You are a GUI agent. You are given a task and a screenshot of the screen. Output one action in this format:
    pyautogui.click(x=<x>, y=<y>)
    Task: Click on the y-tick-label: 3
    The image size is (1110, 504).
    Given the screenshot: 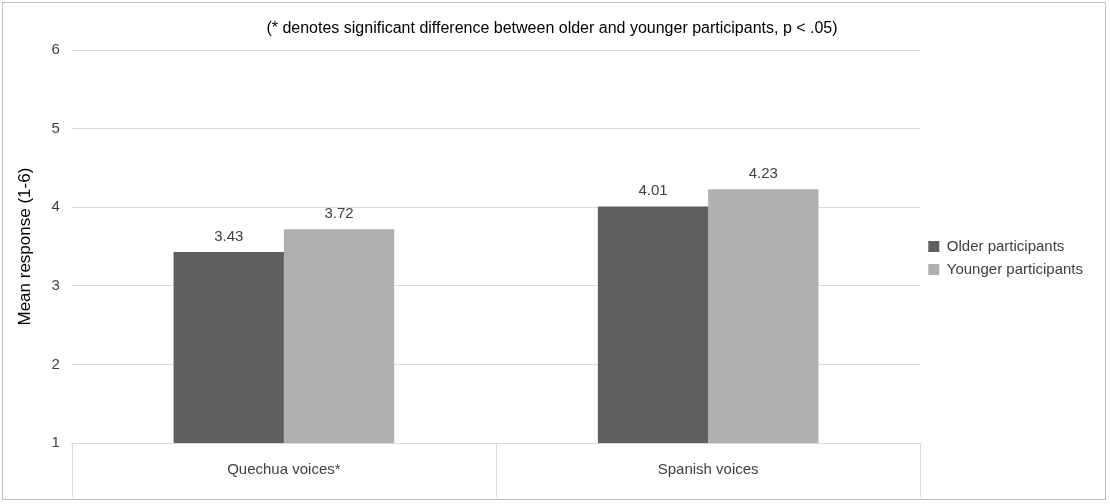 What is the action you would take?
    pyautogui.click(x=55, y=285)
    